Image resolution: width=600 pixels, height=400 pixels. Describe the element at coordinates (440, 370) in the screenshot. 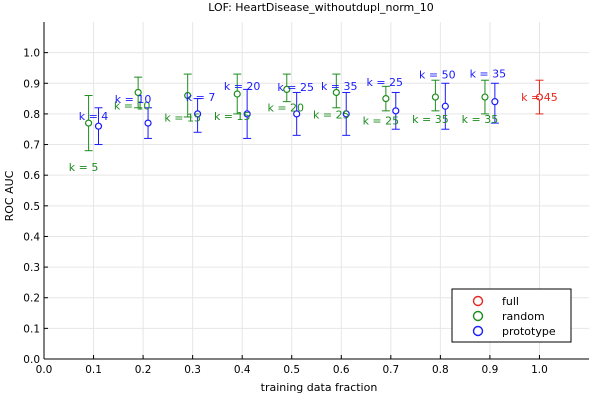

I see `x-tick-label: 0.8` at that location.